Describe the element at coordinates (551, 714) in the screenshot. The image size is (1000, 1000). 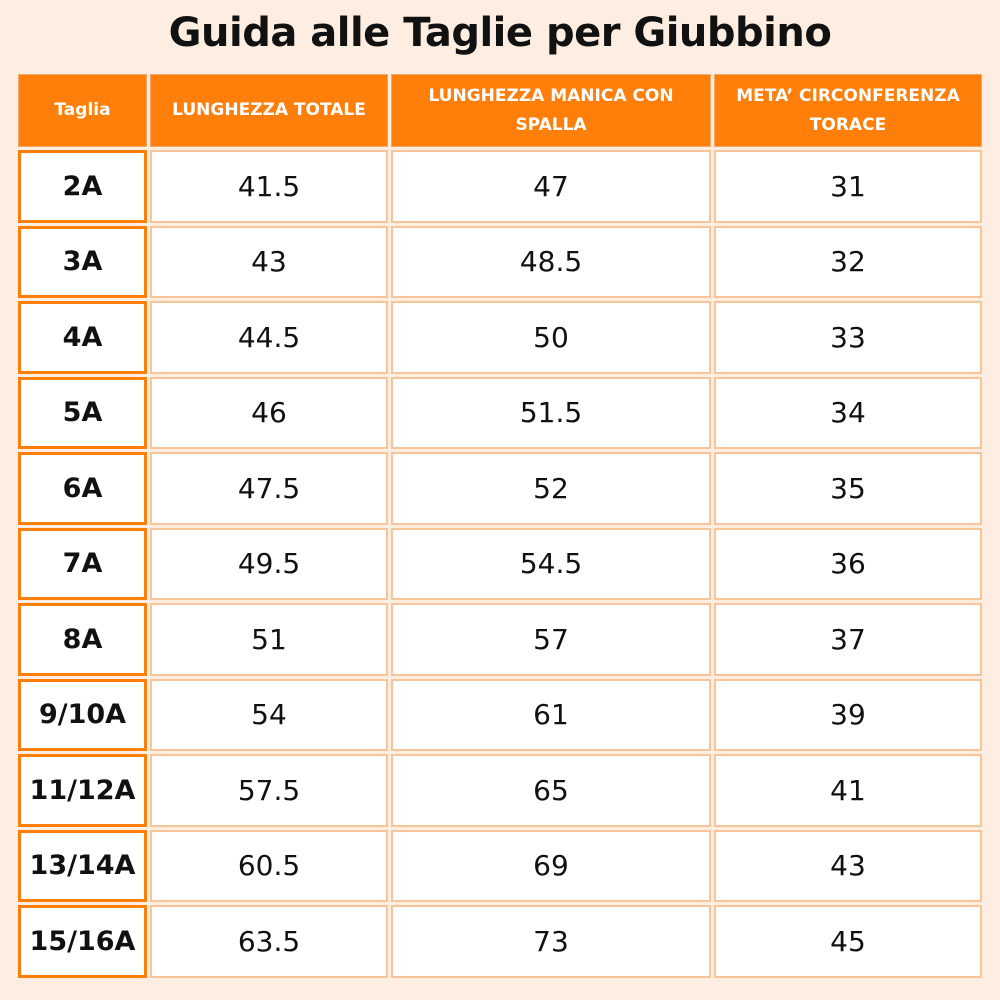
I see `value-cell: 61` at that location.